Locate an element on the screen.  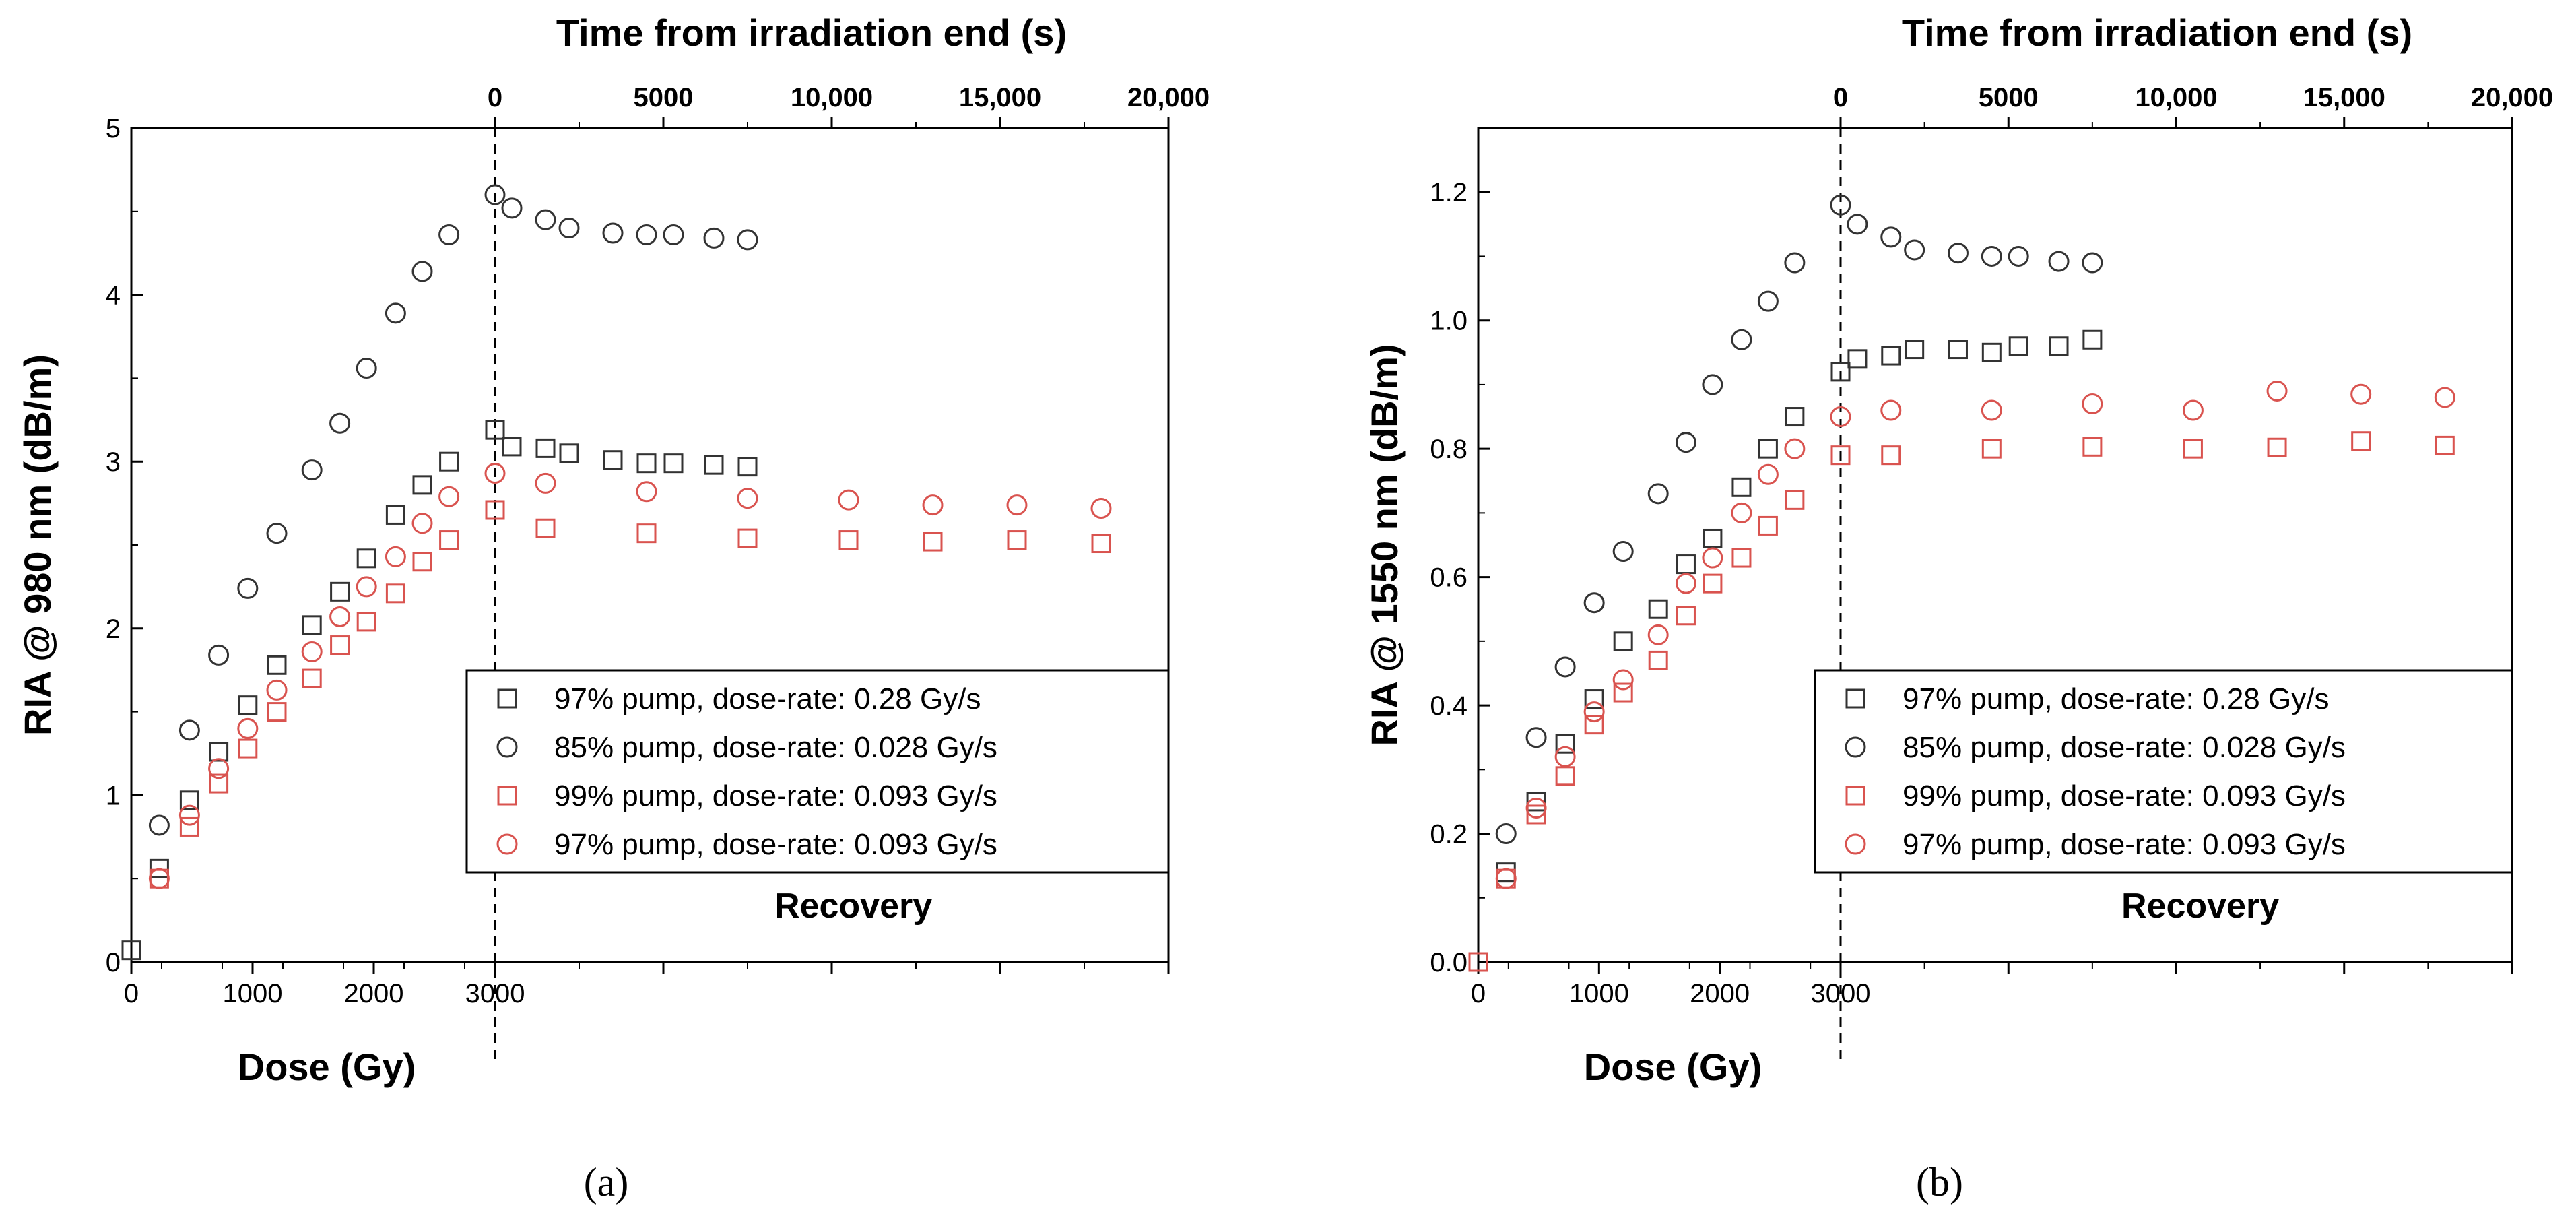
x2-tick-label: 0 is located at coordinates (1840, 98).